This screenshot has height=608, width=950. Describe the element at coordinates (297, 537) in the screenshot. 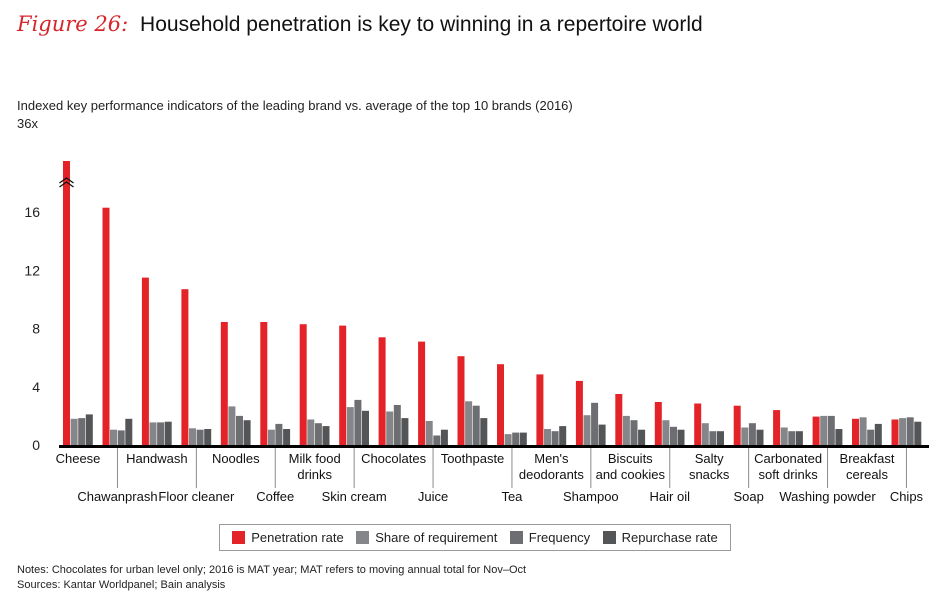

I see `legend-label: Penetration rate` at that location.